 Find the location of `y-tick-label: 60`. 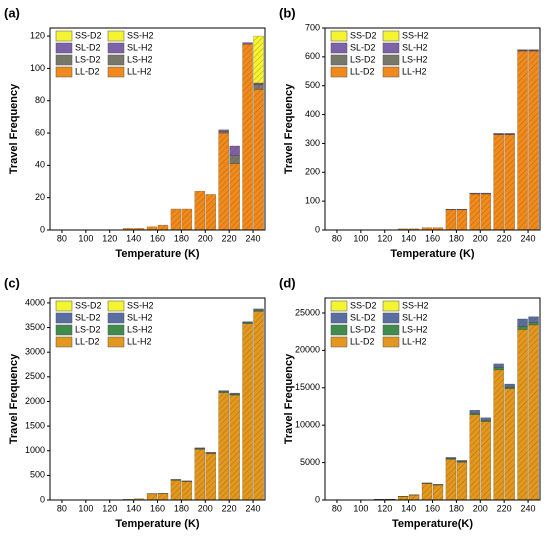

y-tick-label: 60 is located at coordinates (40, 132).